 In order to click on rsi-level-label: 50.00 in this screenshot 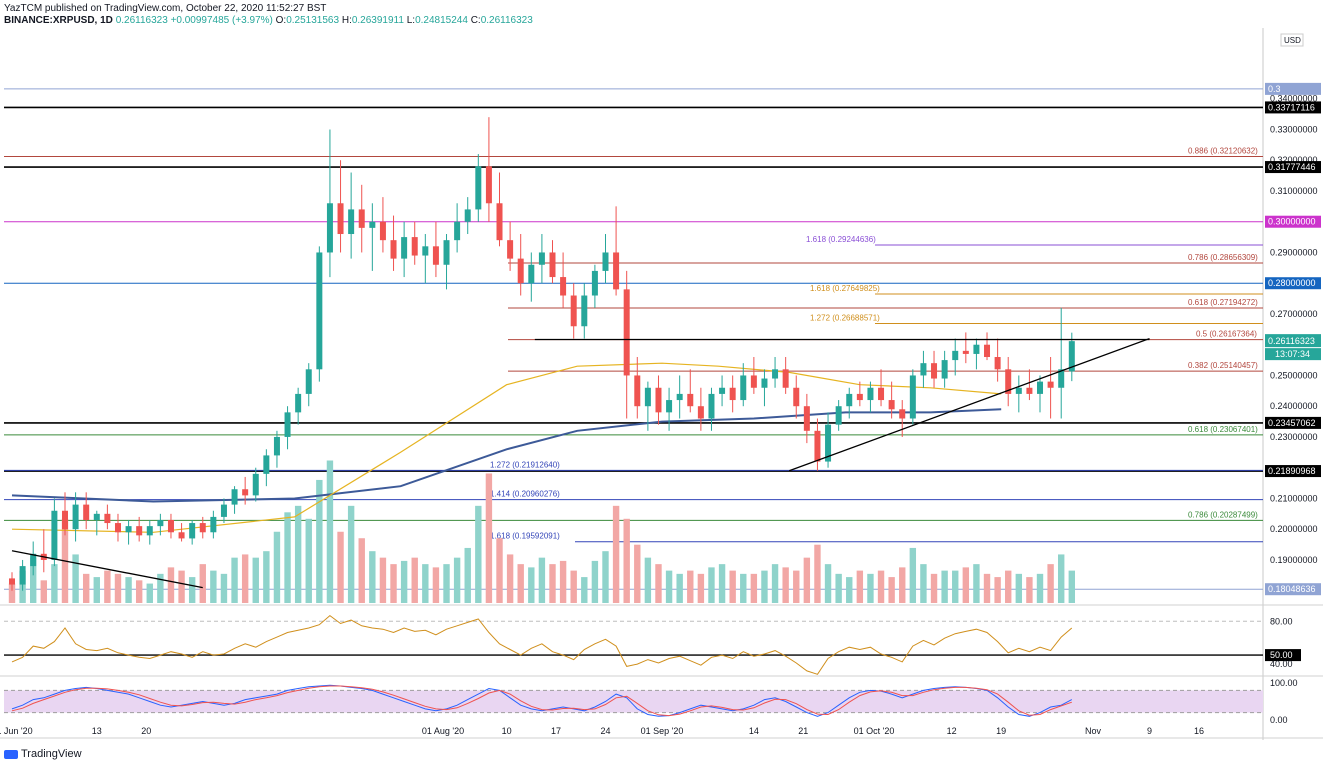, I will do `click(1281, 655)`.